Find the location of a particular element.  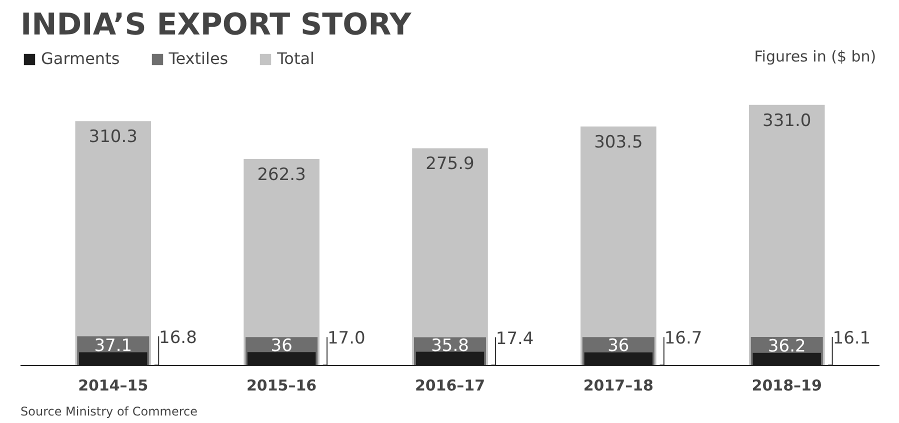

data-label: 16.7 is located at coordinates (683, 338).